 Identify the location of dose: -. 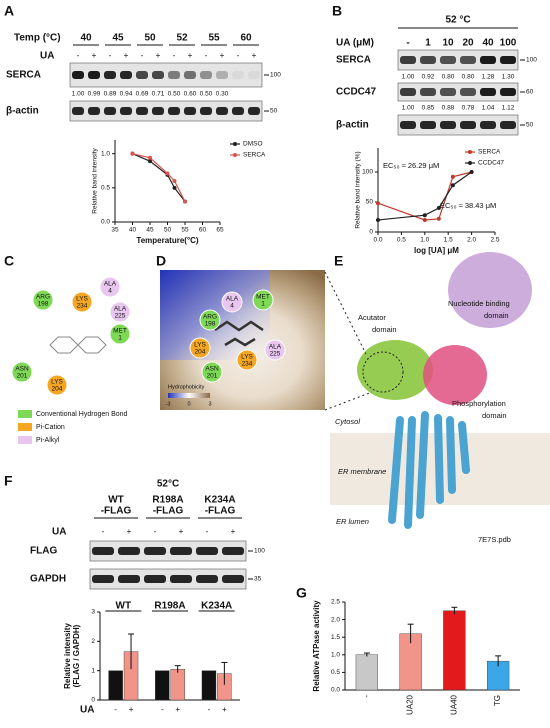
(407, 43).